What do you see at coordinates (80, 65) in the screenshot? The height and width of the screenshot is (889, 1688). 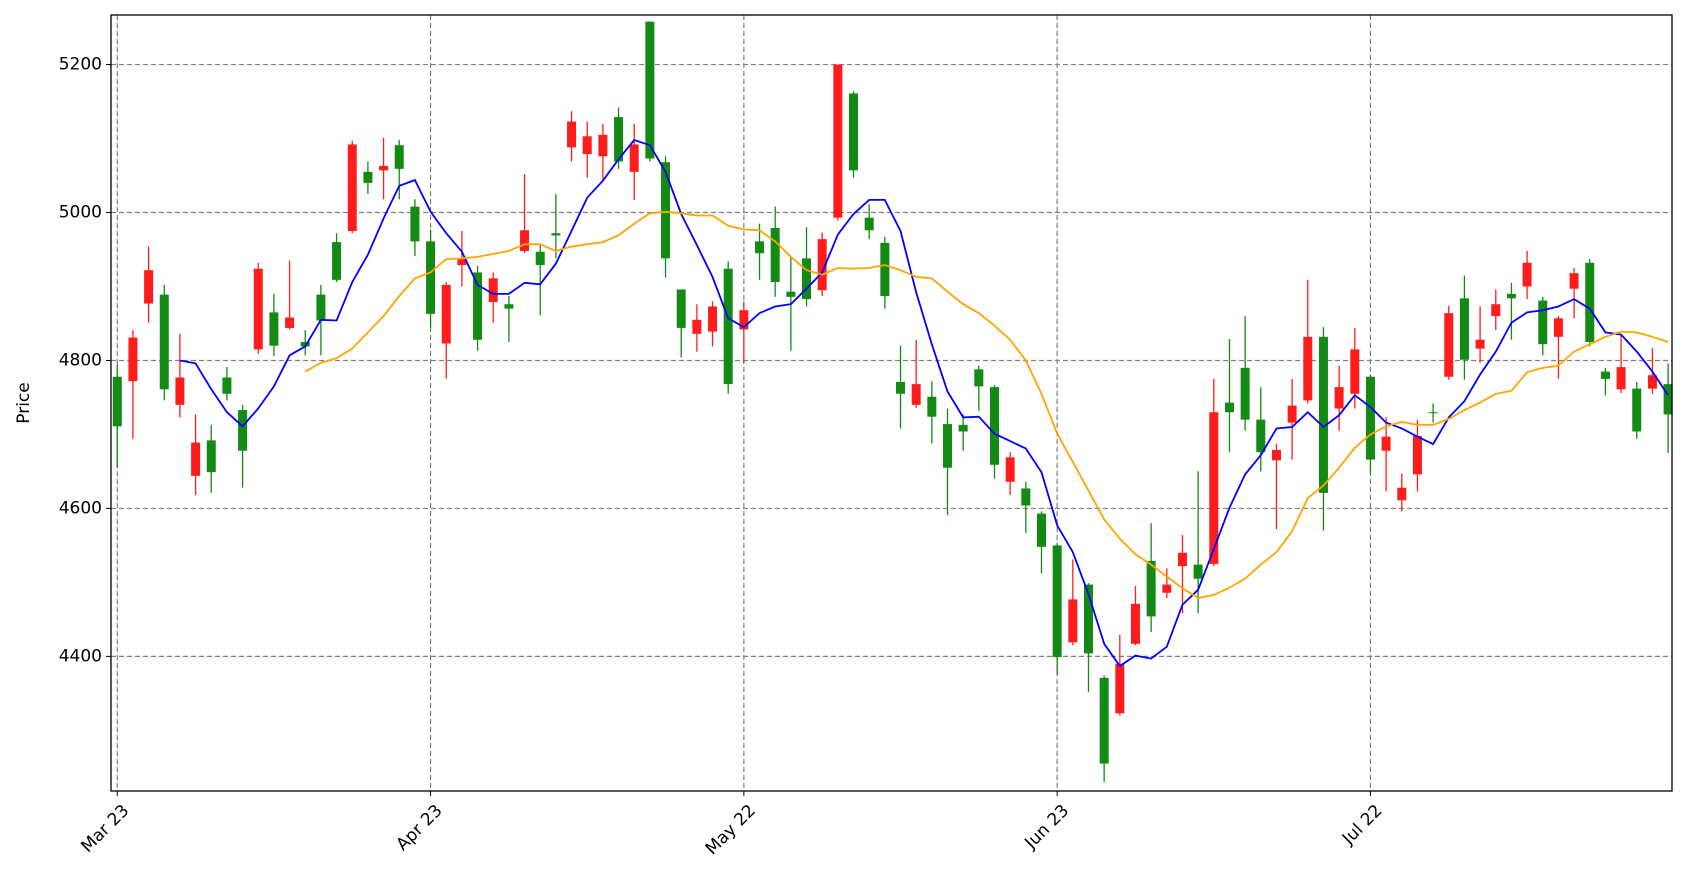 I see `y-tick-label: 5200` at bounding box center [80, 65].